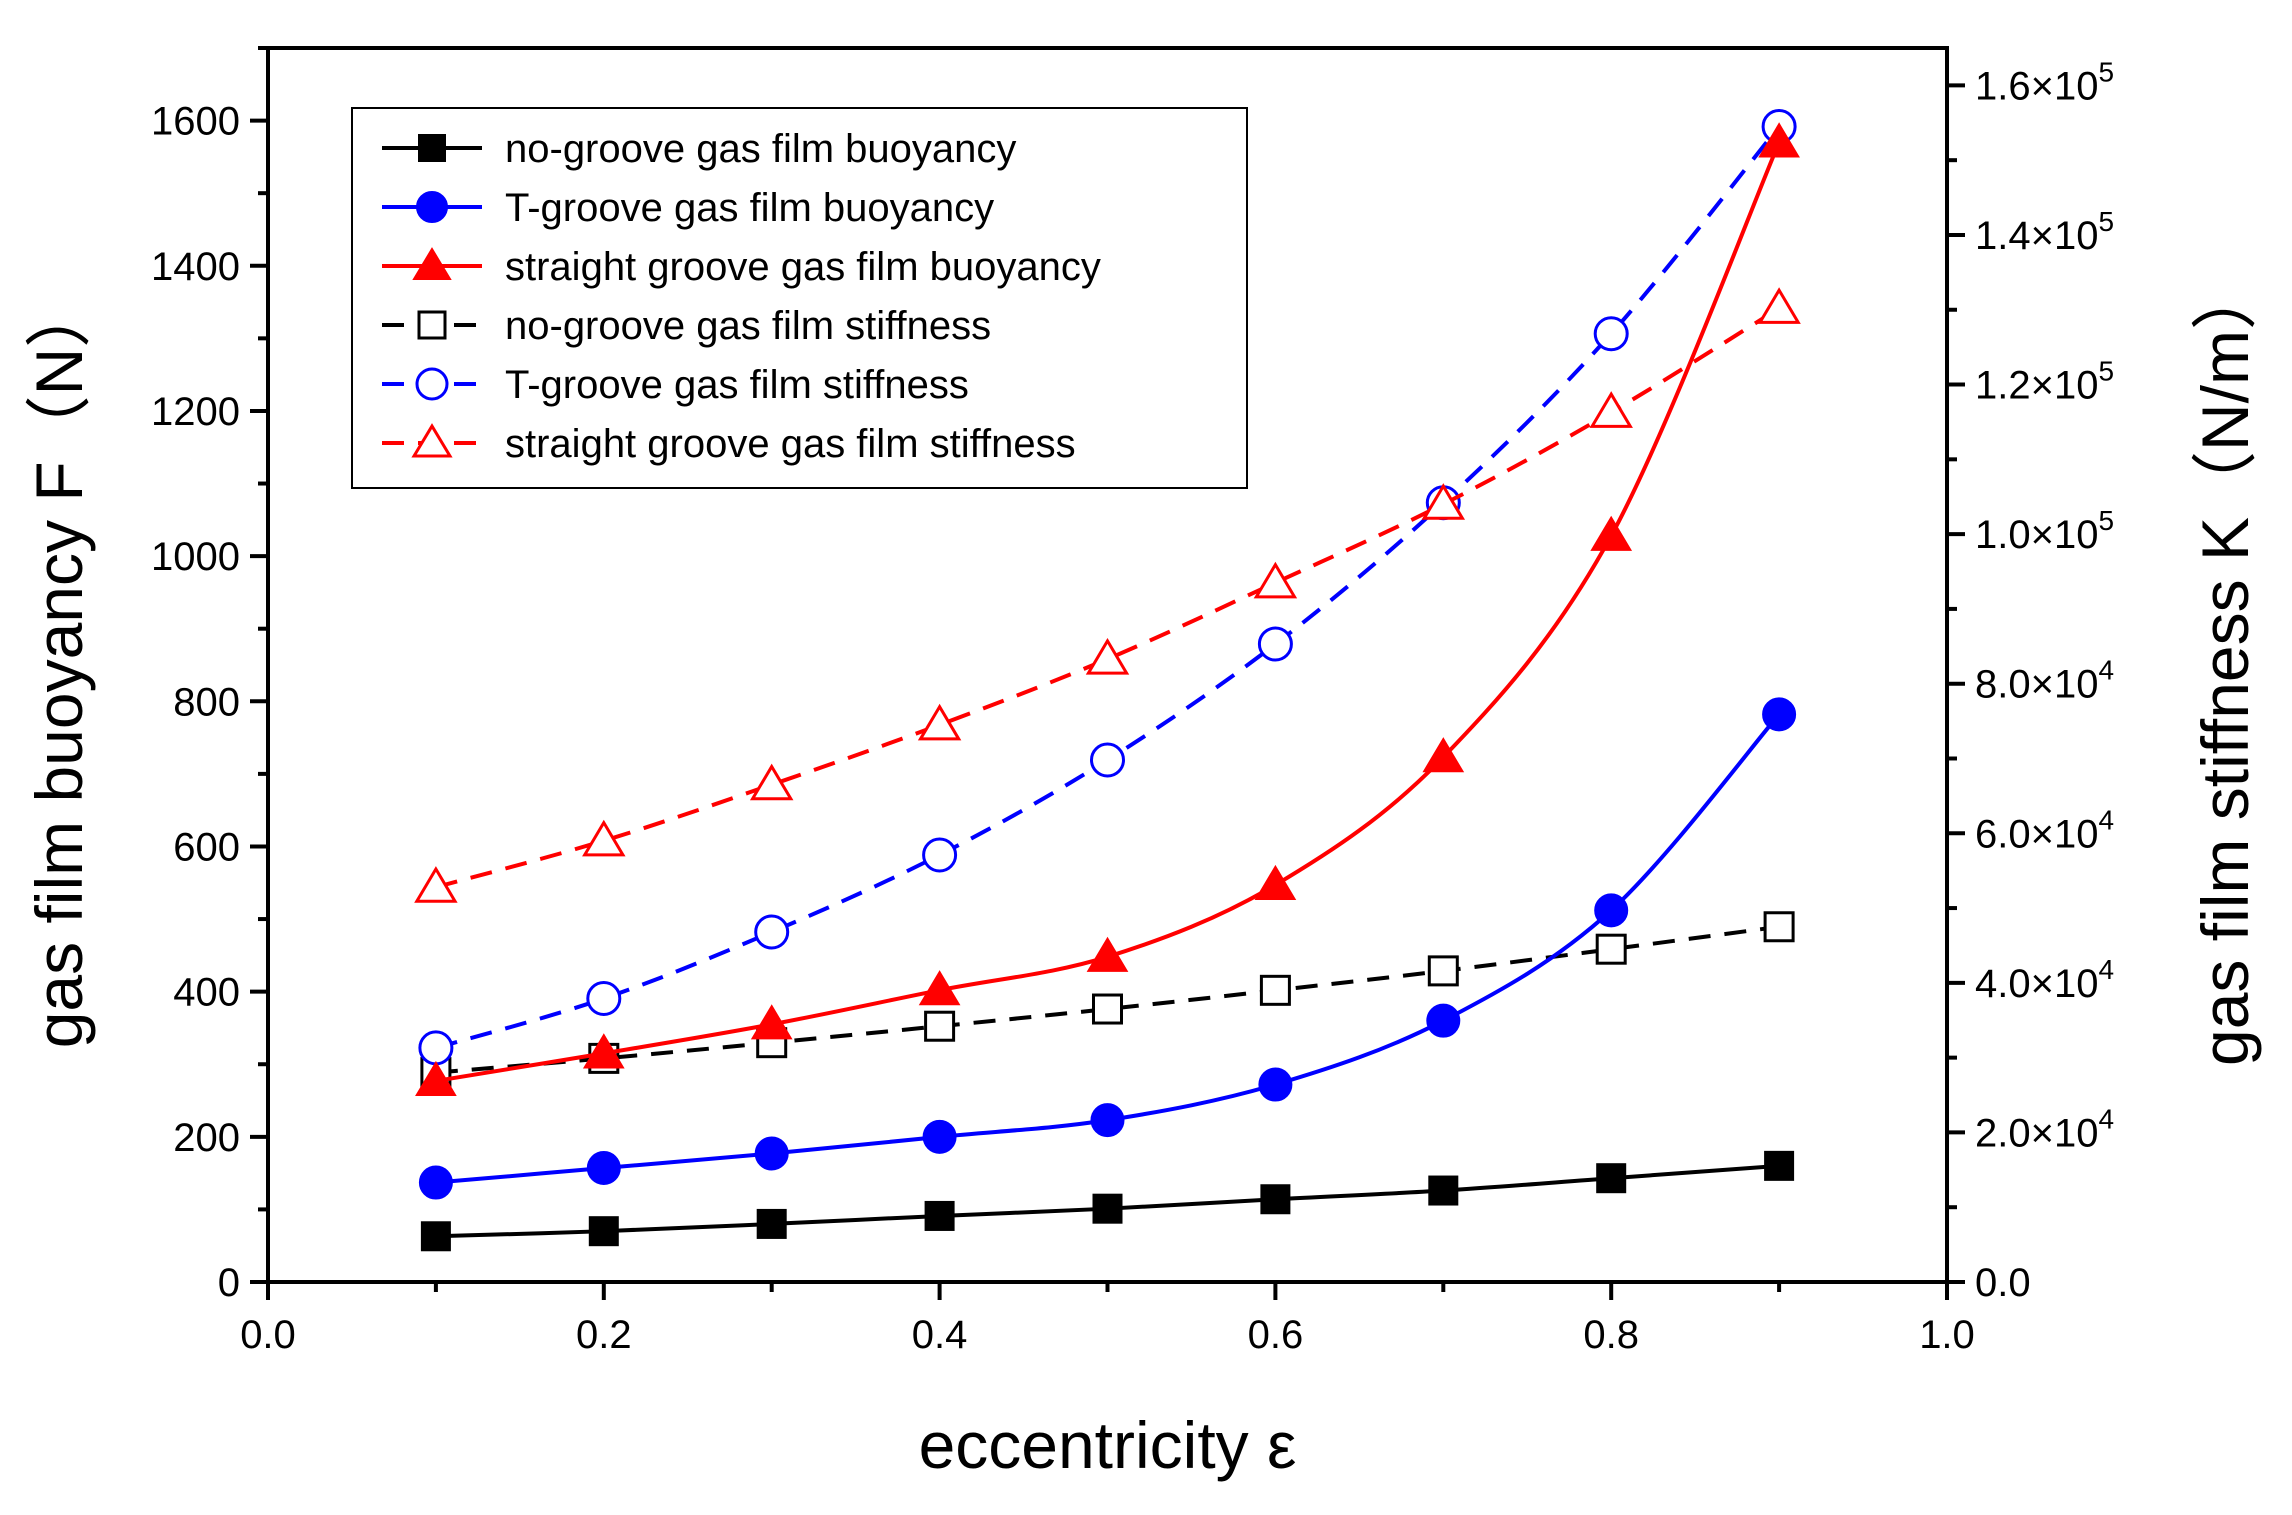 The image size is (2292, 1515). I want to click on legend-item: T-groove gas film buoyancy, so click(688, 208).